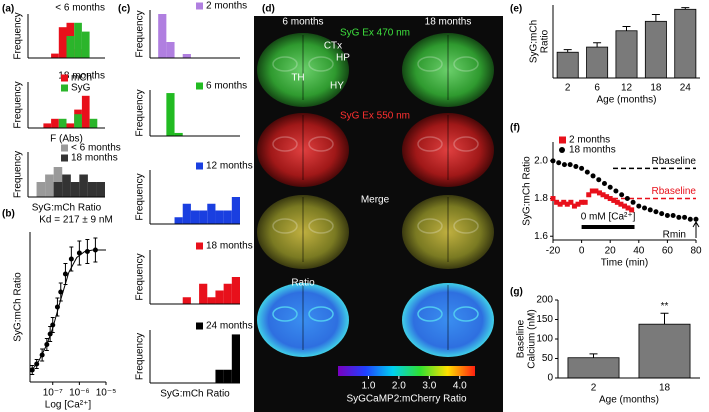 The image size is (709, 412). I want to click on x-tick-label: 10⁻⁷, so click(53, 393).